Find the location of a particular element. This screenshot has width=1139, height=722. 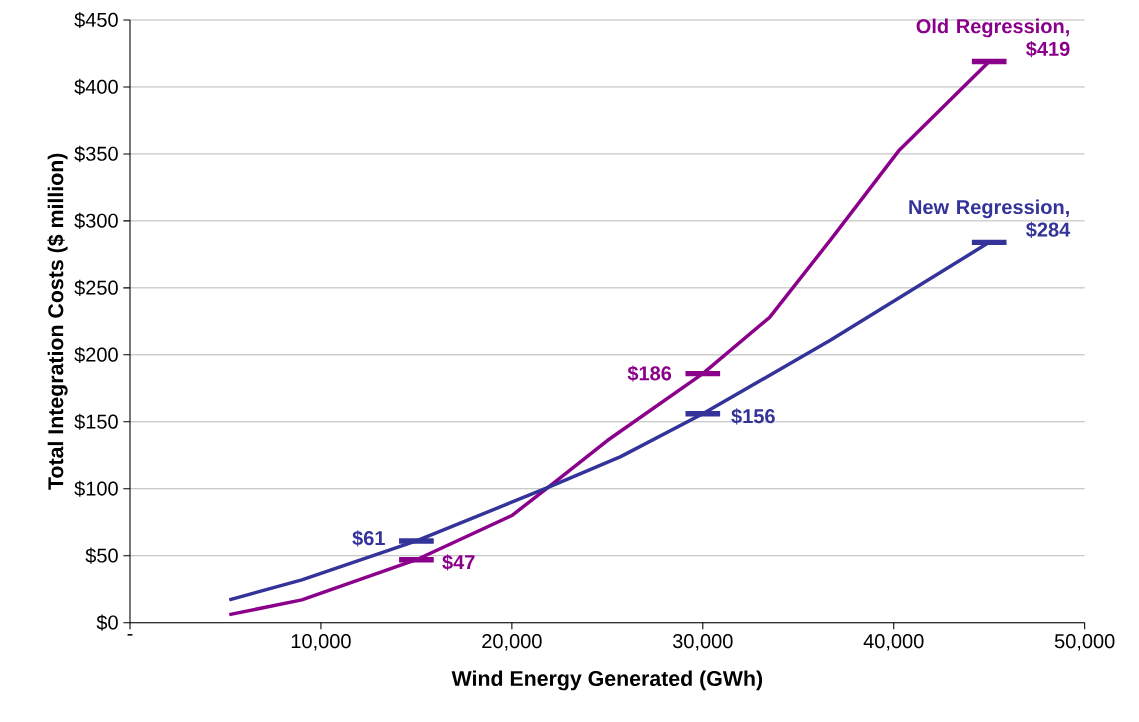

annotation: $186 is located at coordinates (649, 373).